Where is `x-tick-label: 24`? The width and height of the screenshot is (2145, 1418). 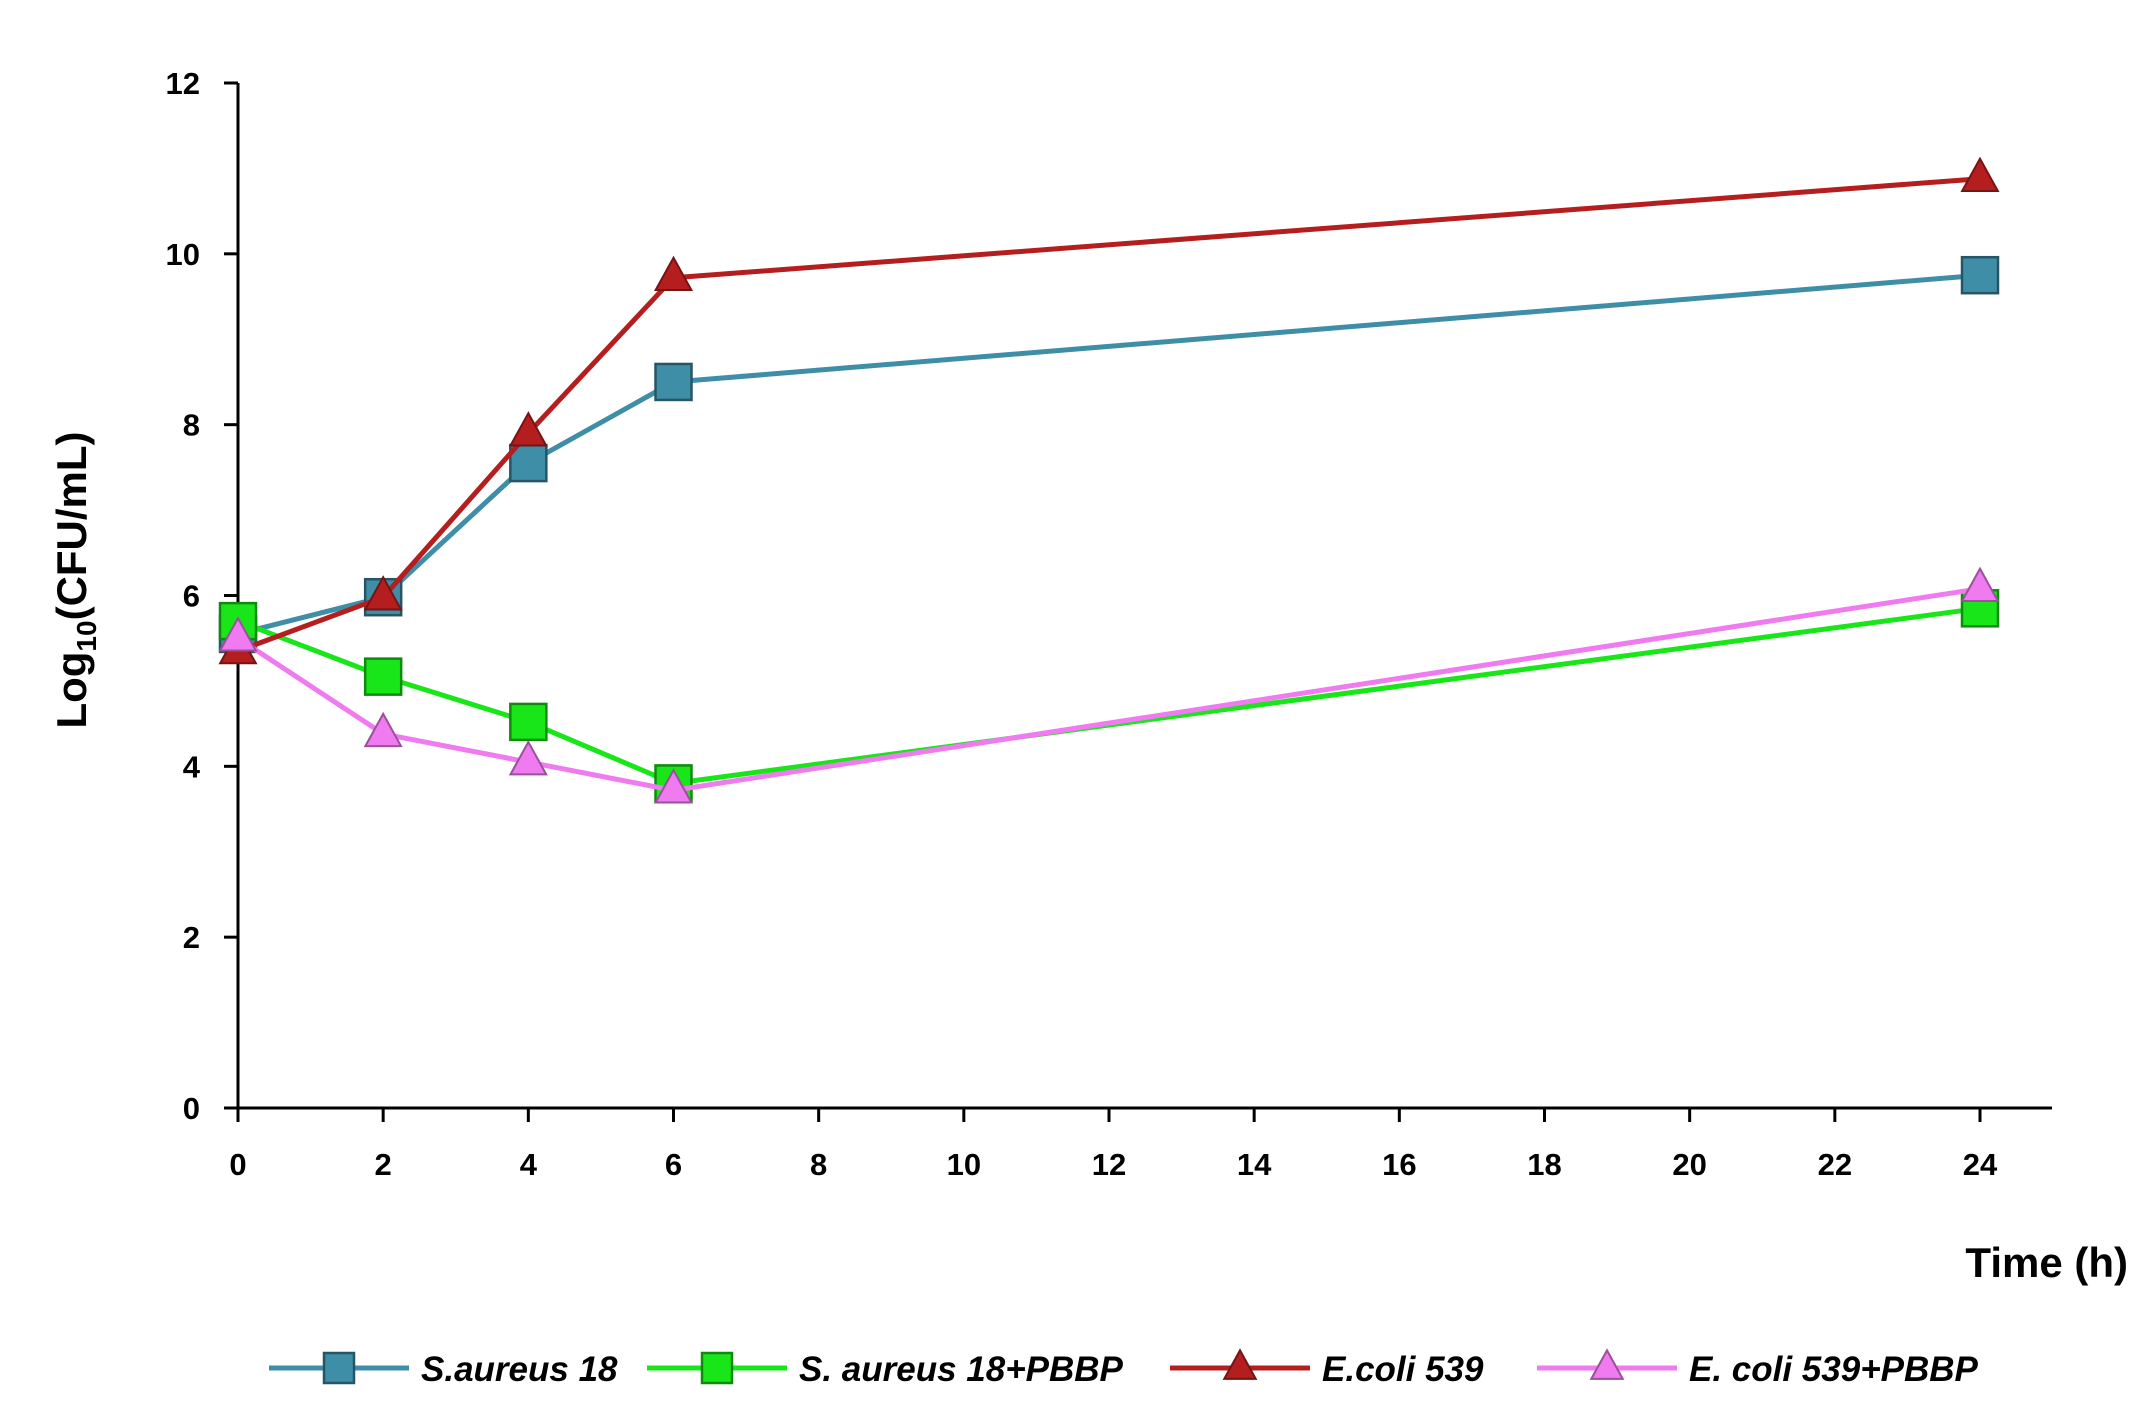 x-tick-label: 24 is located at coordinates (1980, 1164).